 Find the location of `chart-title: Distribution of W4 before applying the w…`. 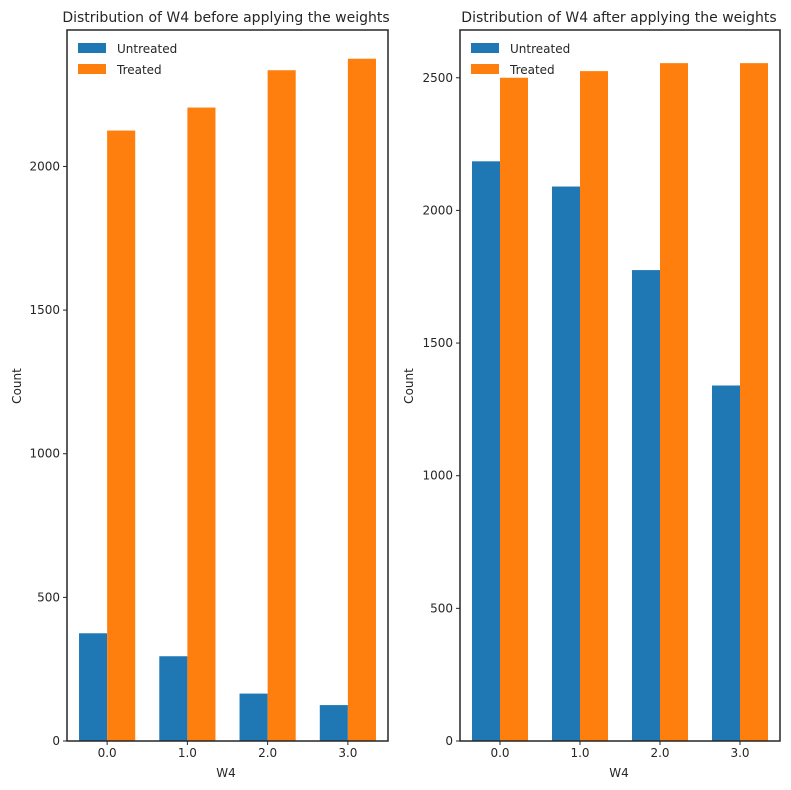

chart-title: Distribution of W4 before applying the w… is located at coordinates (225, 18).